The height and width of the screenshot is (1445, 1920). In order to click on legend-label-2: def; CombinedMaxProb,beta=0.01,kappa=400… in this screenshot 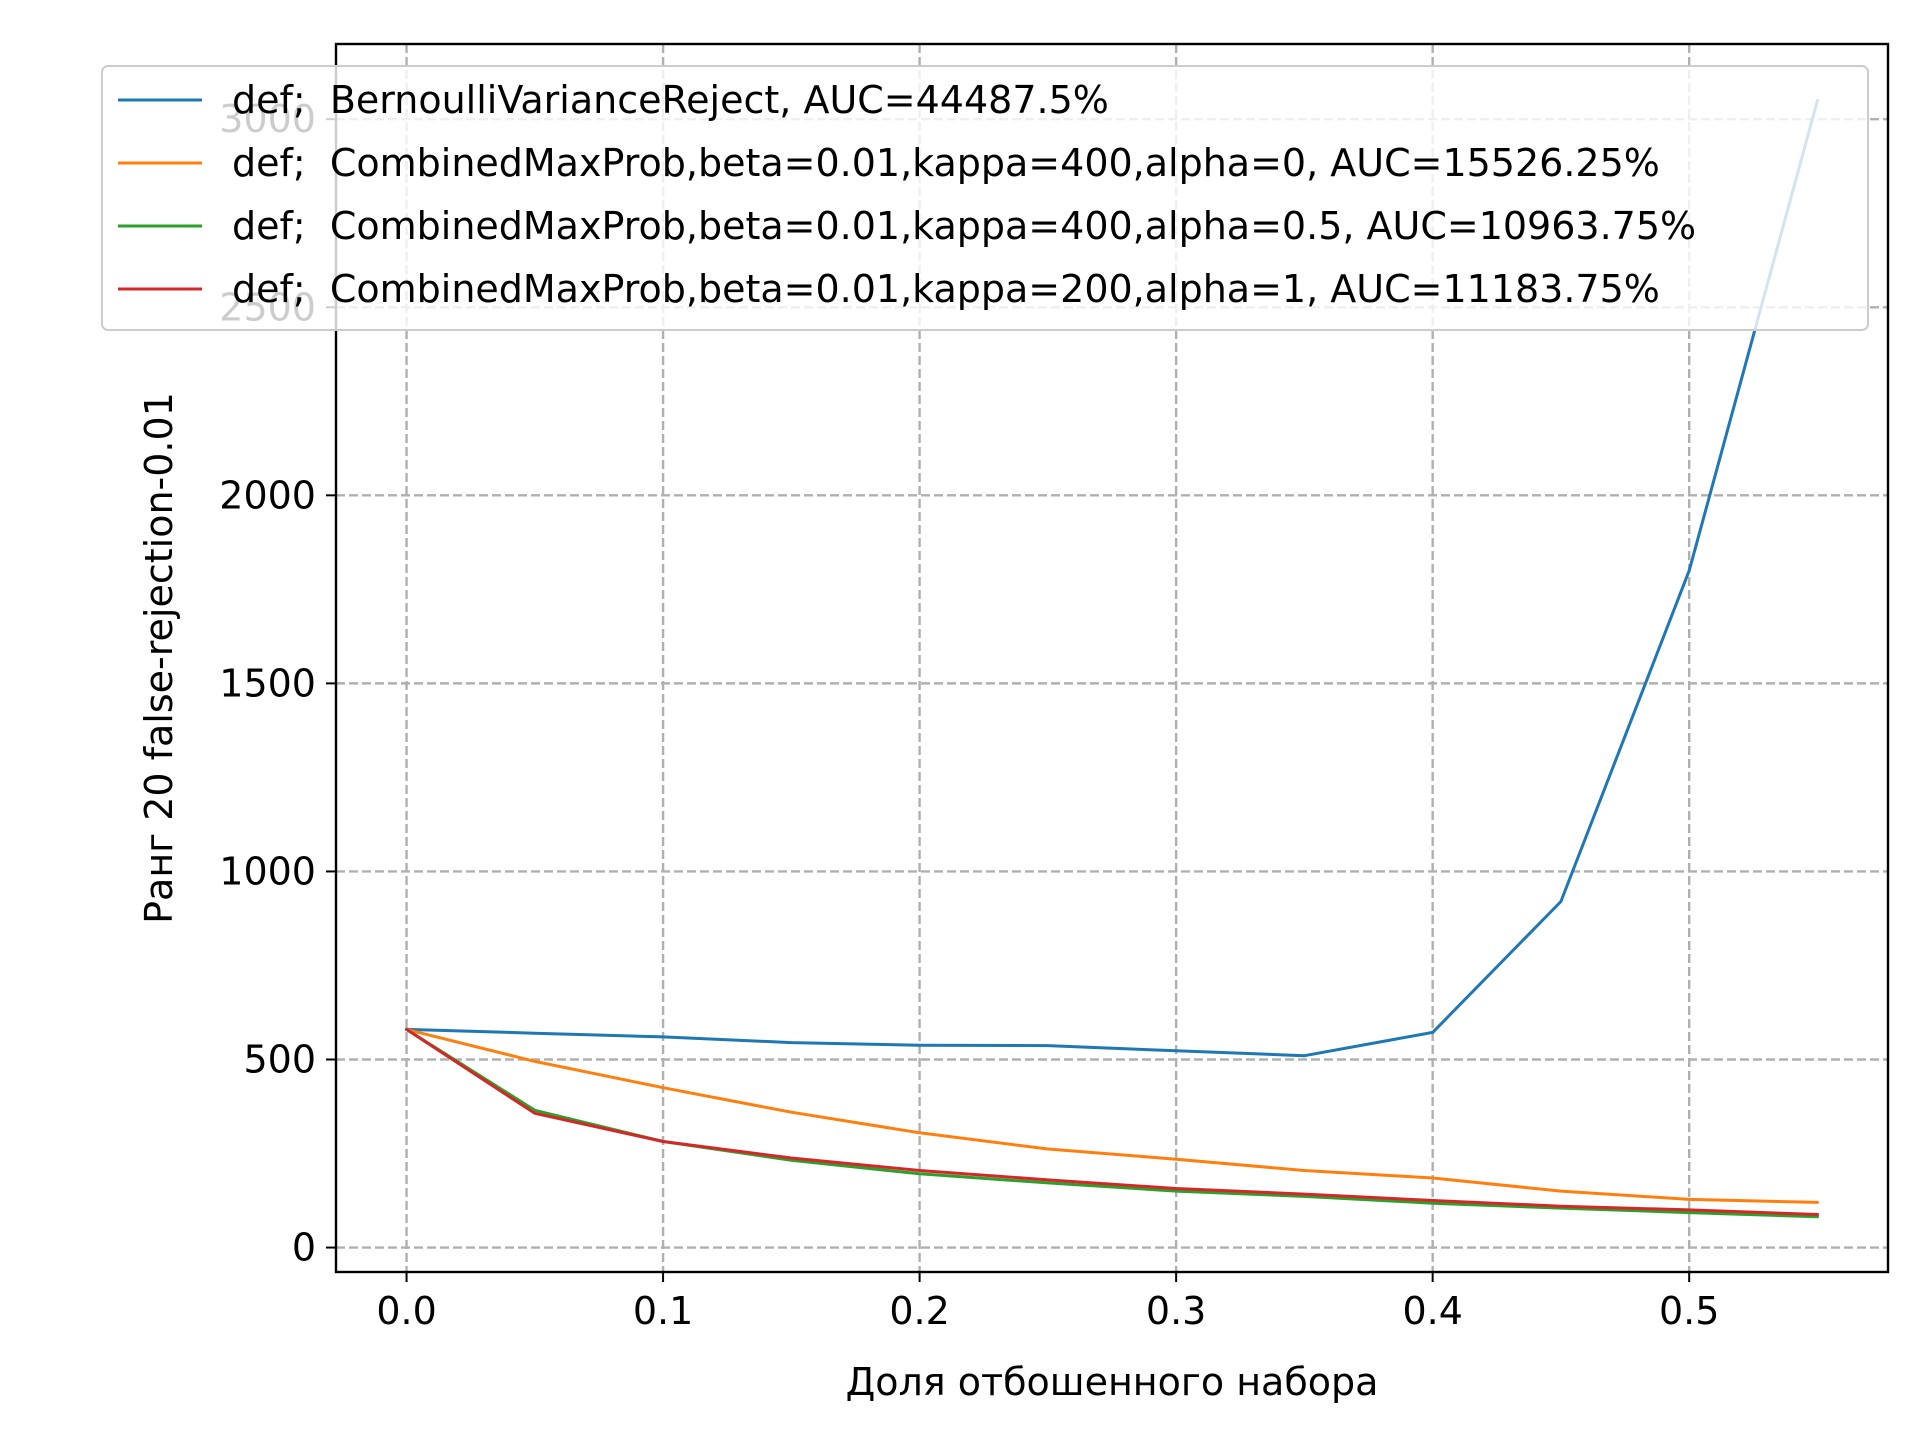, I will do `click(946, 163)`.